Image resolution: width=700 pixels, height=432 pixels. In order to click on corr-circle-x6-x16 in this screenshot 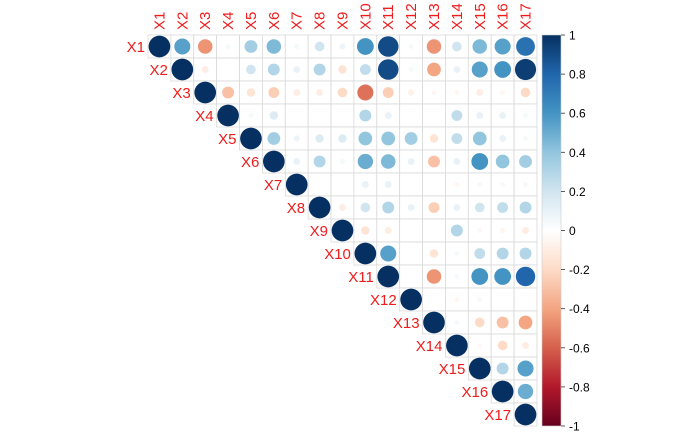, I will do `click(502, 161)`.